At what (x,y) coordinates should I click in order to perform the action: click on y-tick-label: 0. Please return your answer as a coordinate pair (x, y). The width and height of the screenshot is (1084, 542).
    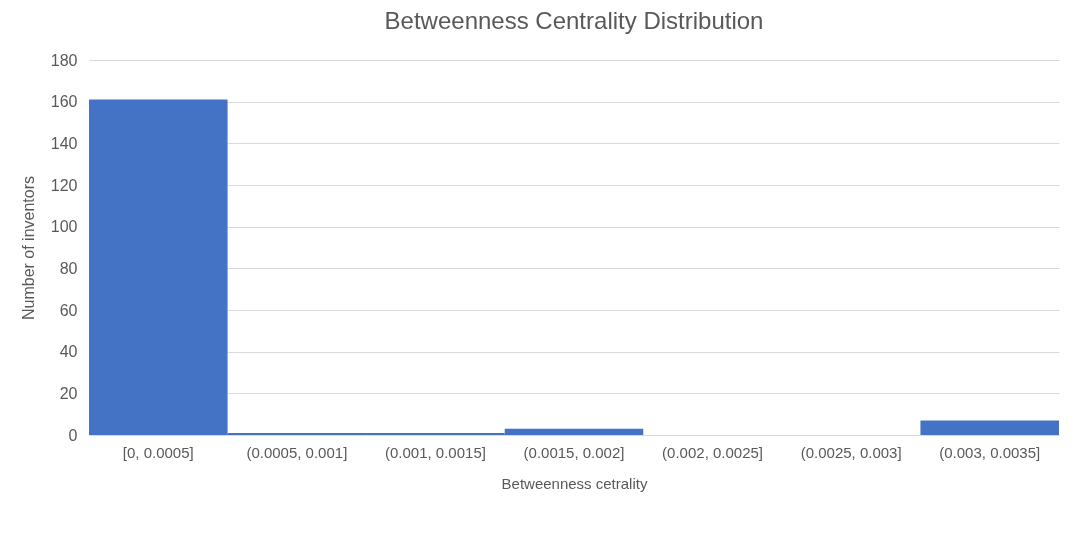
    Looking at the image, I should click on (73, 435).